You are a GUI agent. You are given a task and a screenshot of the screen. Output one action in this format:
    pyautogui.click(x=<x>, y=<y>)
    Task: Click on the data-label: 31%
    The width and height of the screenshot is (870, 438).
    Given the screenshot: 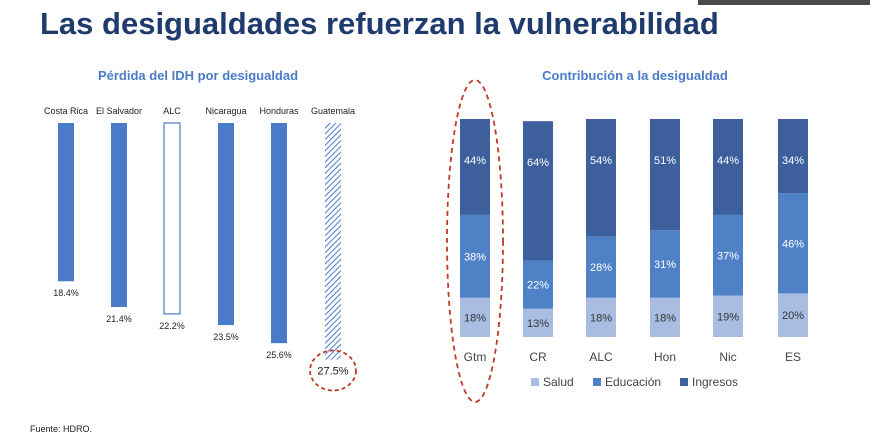 What is the action you would take?
    pyautogui.click(x=665, y=265)
    